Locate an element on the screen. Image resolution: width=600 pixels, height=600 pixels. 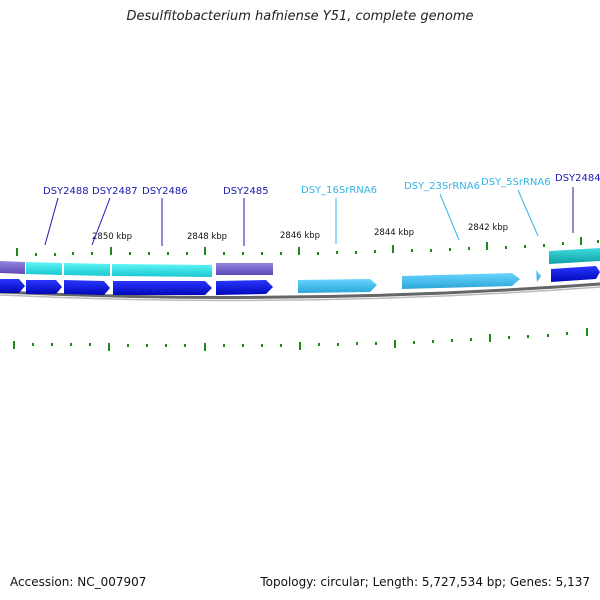
gene-arrow-dsy-5srrna6 is located at coordinates (538, 276).